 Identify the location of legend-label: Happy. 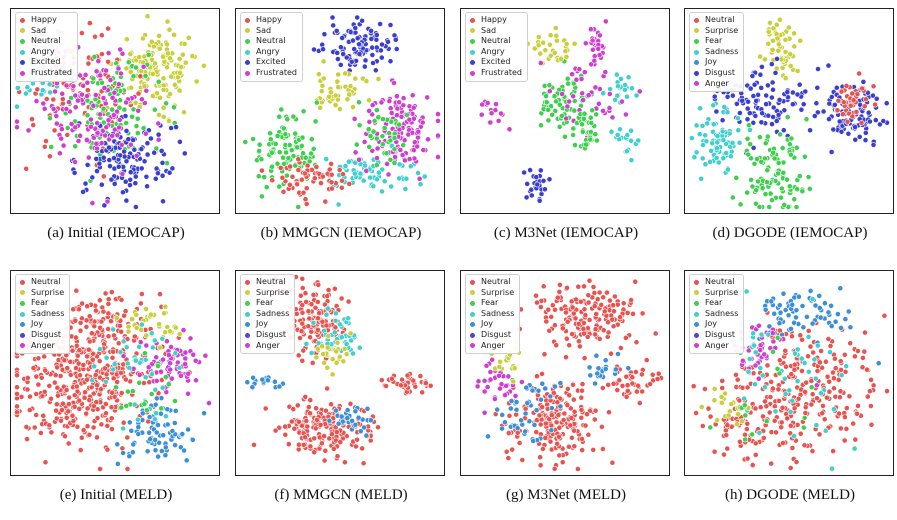
(269, 19).